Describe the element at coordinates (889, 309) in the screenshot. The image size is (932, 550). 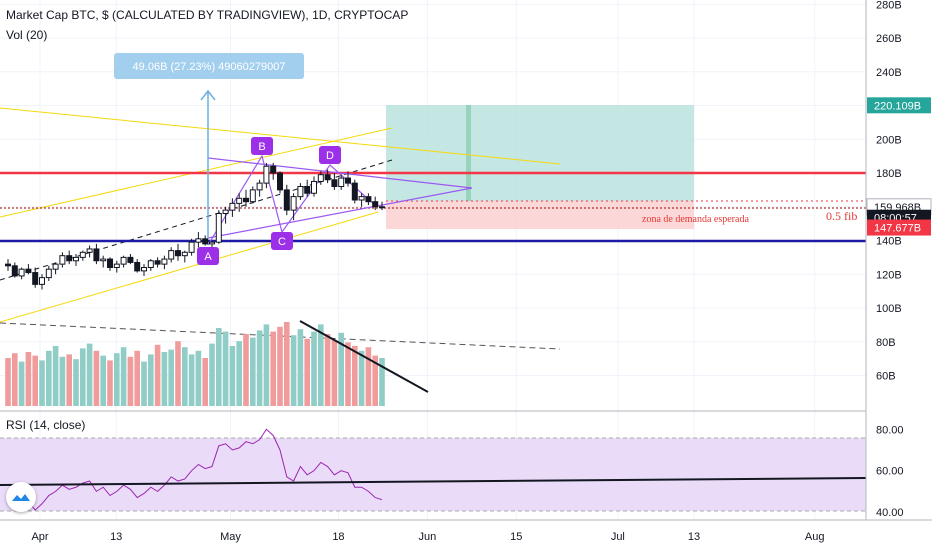
I see `price-tick-label: 100B` at that location.